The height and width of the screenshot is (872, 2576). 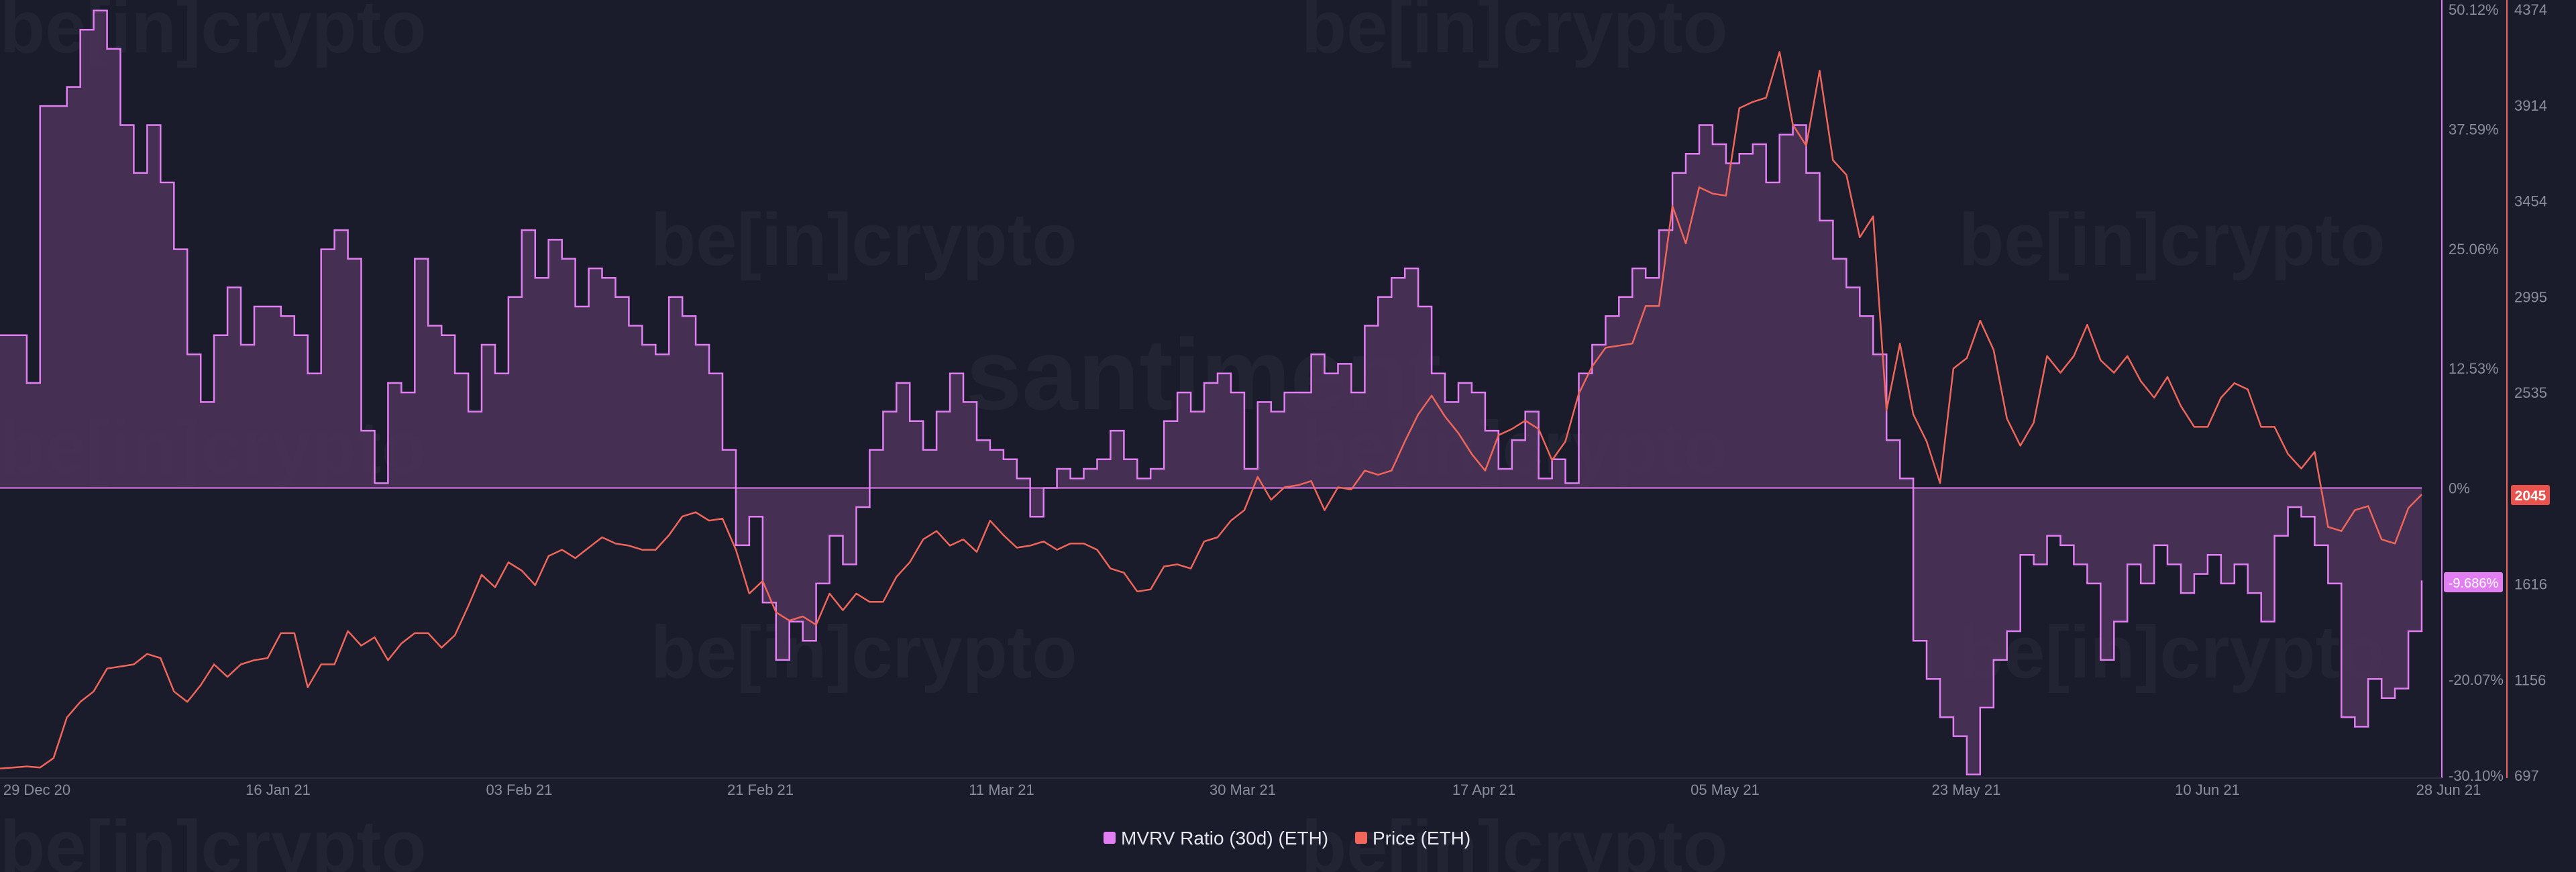 What do you see at coordinates (2448, 790) in the screenshot?
I see `x-tick-label: 28 Jun 21` at bounding box center [2448, 790].